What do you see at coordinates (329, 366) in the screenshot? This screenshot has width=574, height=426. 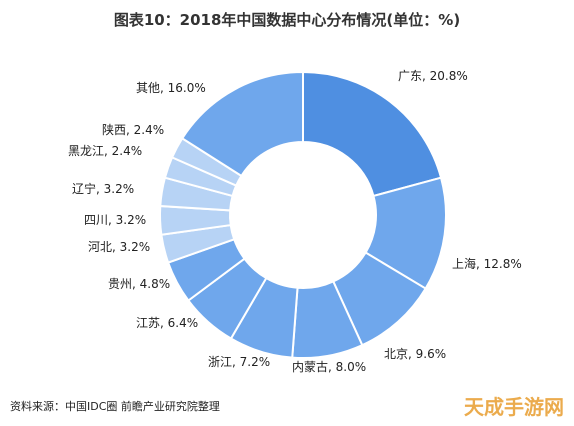 I see `slice-label-4: 内蒙古, 8.0%` at bounding box center [329, 366].